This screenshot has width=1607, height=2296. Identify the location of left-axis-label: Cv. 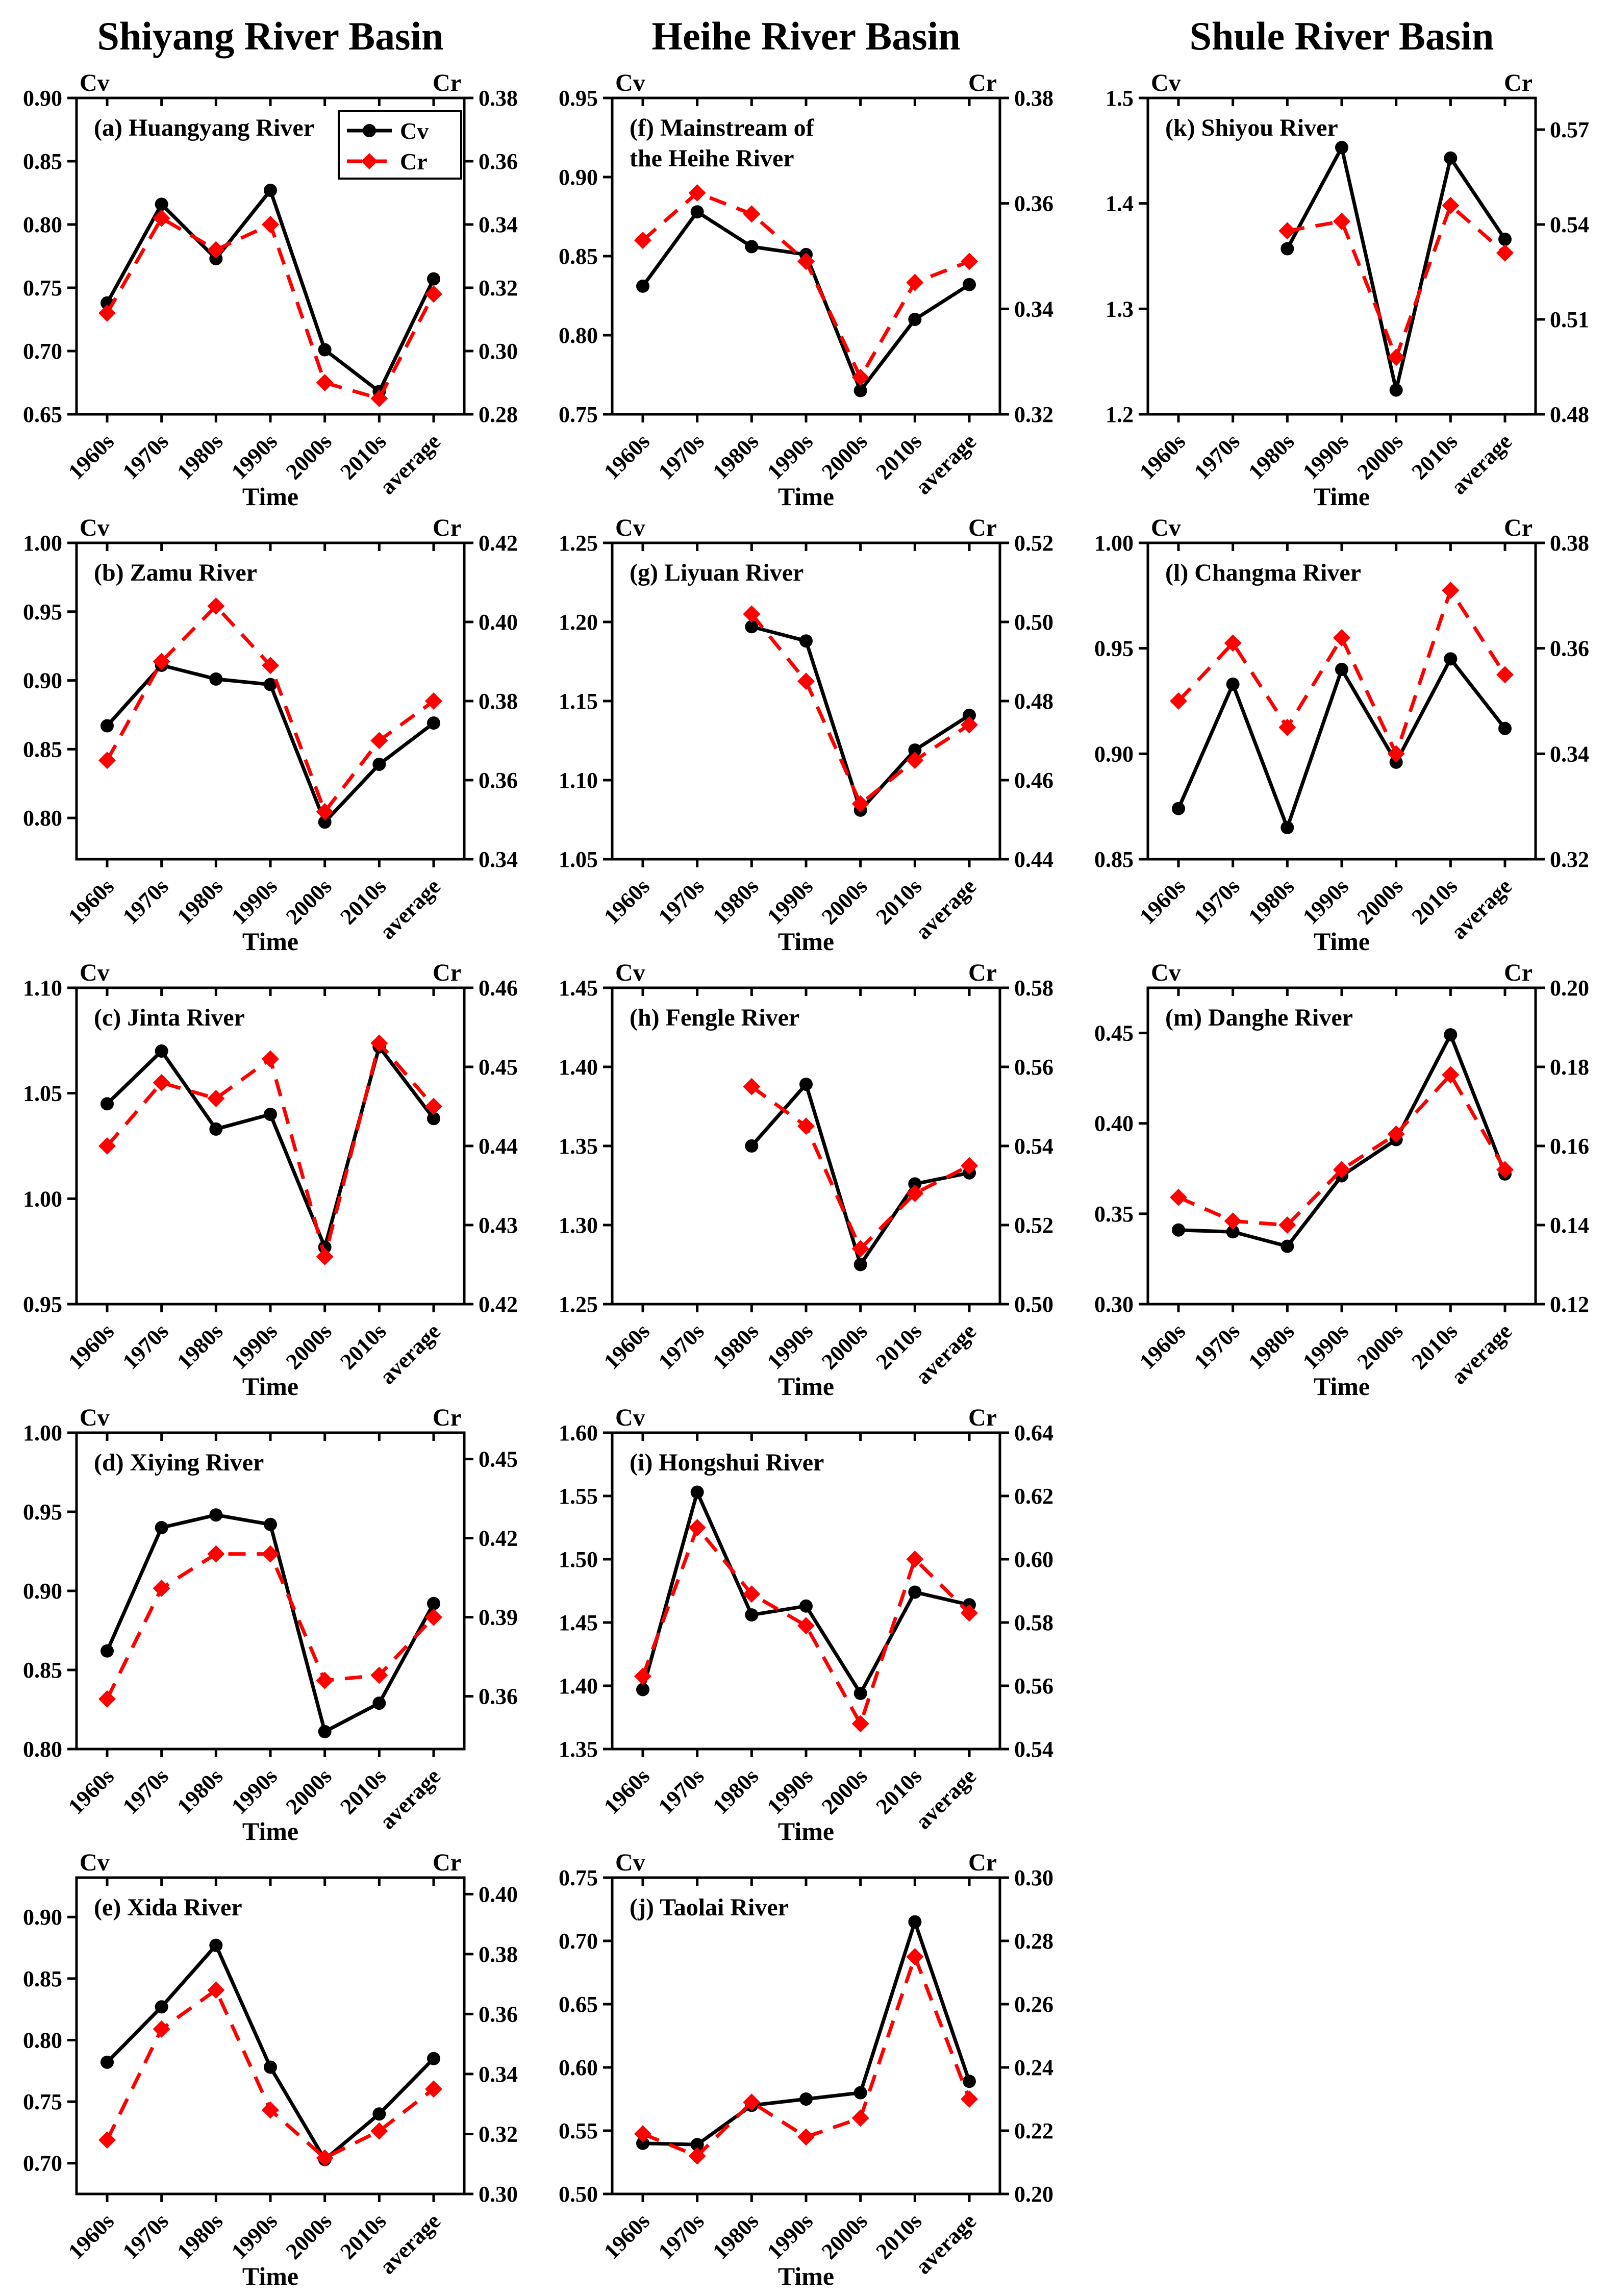
(95, 1418).